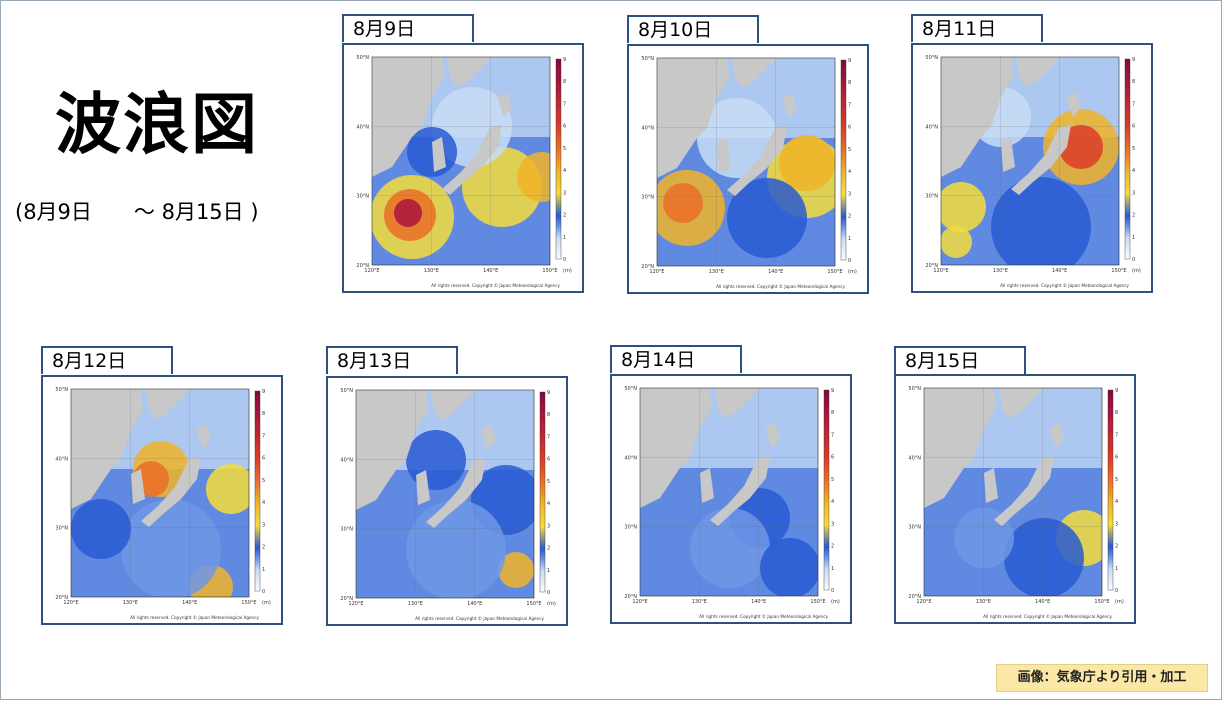 Image resolution: width=1224 pixels, height=702 pixels. Describe the element at coordinates (960, 360) in the screenshot. I see `date-tab: 8月15日` at that location.